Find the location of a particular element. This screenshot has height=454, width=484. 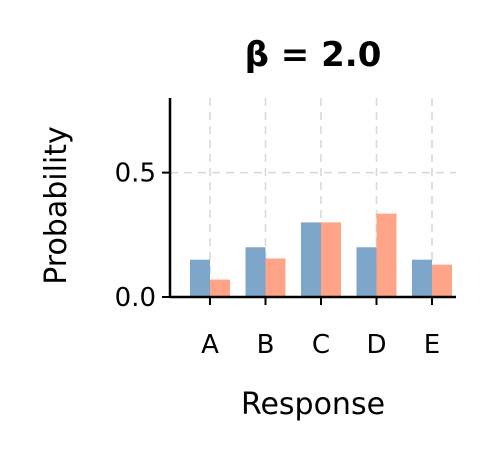

x-tick-label: C is located at coordinates (321, 345).